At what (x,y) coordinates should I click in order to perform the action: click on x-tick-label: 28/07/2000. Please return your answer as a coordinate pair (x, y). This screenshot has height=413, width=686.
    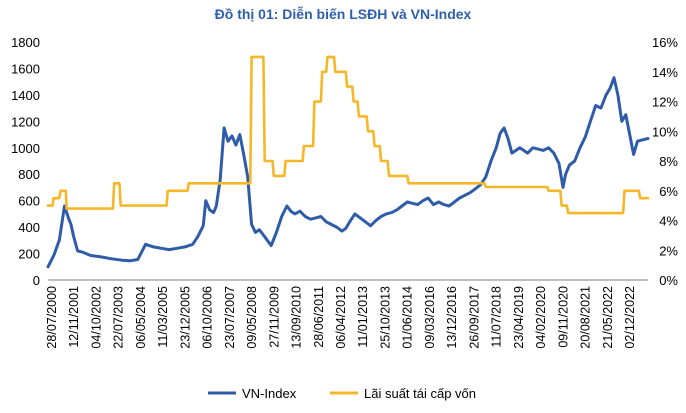
    Looking at the image, I should click on (52, 317).